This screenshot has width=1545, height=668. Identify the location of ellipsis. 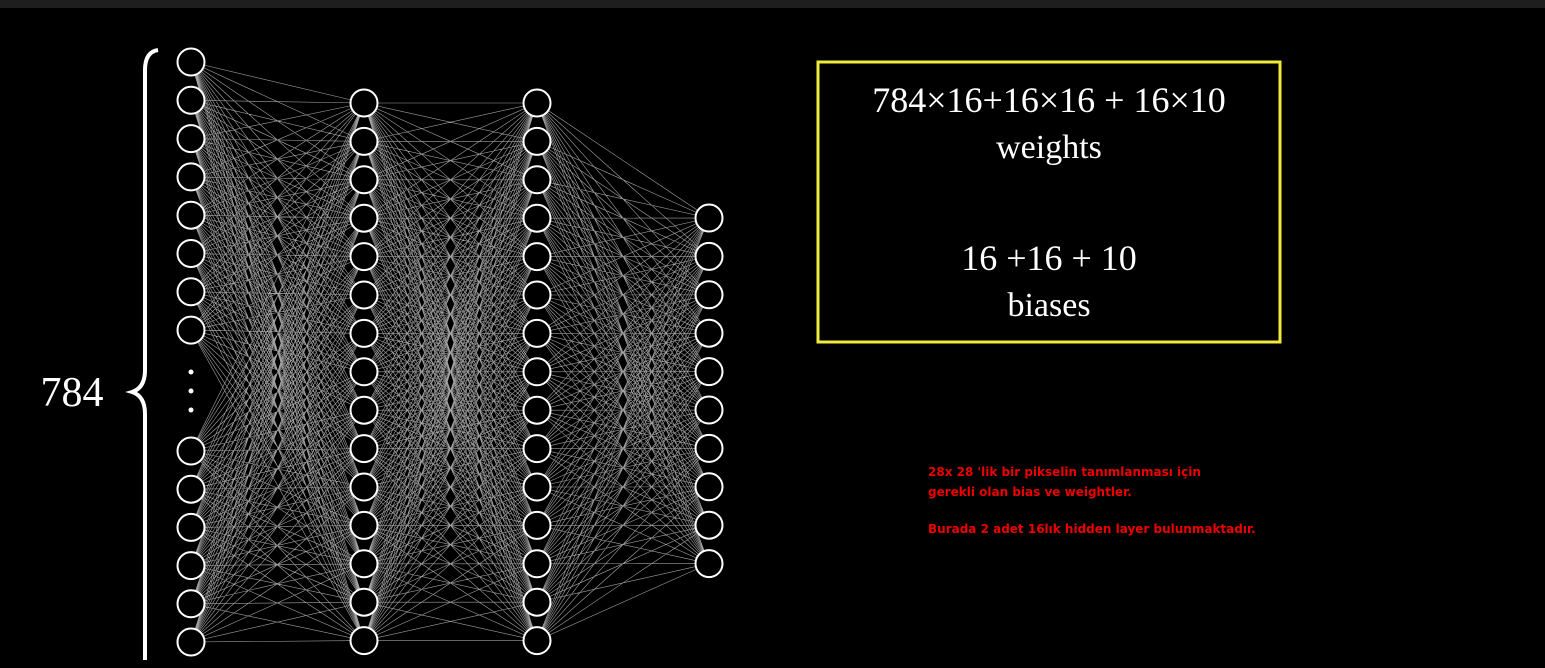
(191, 391).